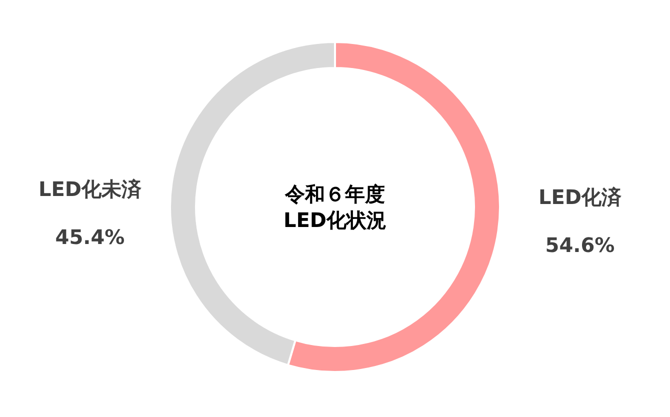 This screenshot has width=670, height=417. Describe the element at coordinates (90, 189) in the screenshot. I see `slice-label: LED化未済` at that location.